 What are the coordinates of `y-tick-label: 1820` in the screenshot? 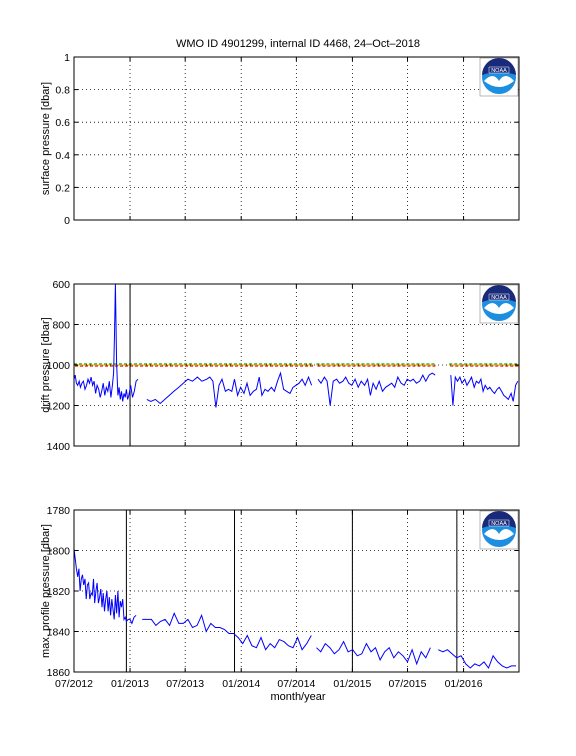 It's located at (59, 592).